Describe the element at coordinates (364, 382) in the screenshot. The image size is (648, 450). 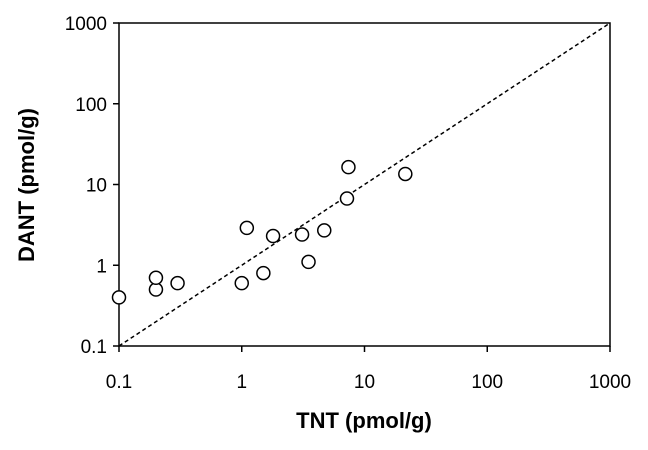
I see `x-tick-label: 10` at that location.